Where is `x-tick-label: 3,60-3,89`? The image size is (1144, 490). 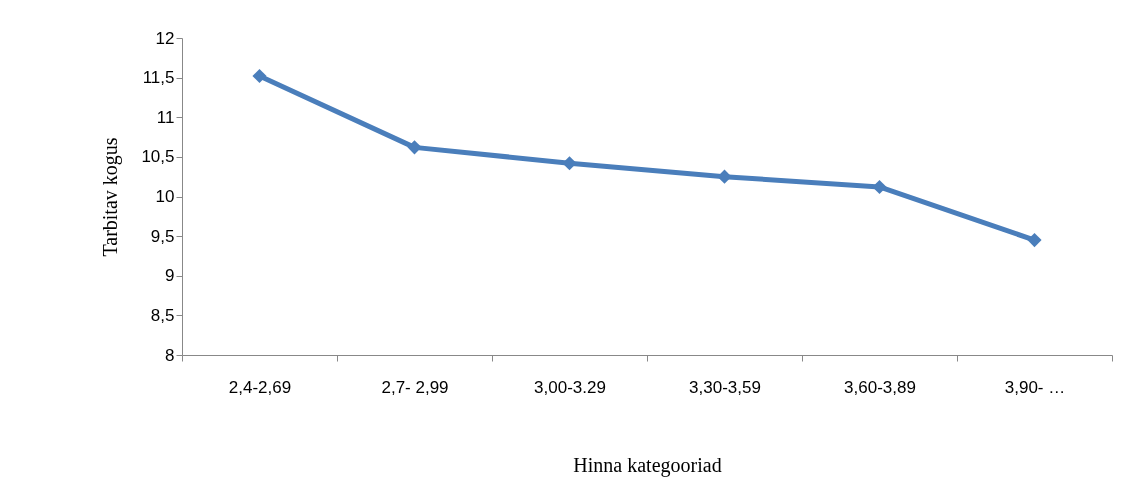
x-tick-label: 3,60-3,89 is located at coordinates (880, 387).